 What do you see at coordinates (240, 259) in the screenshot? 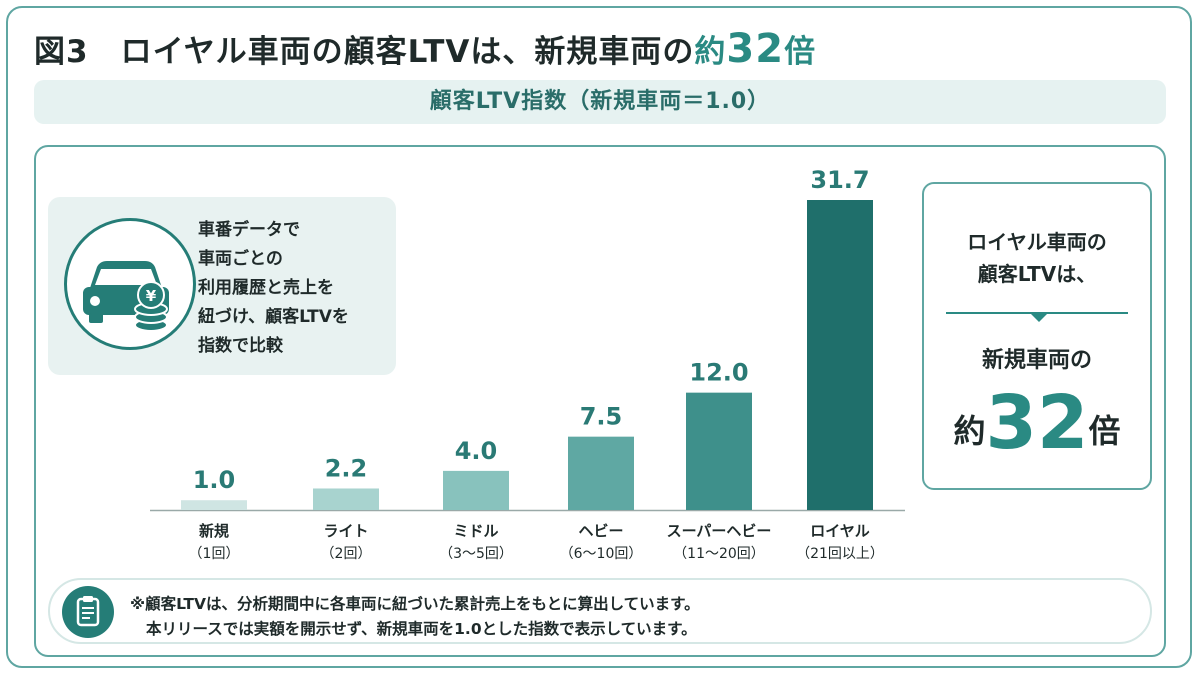
I see `info-line: 車両ごとの` at bounding box center [240, 259].